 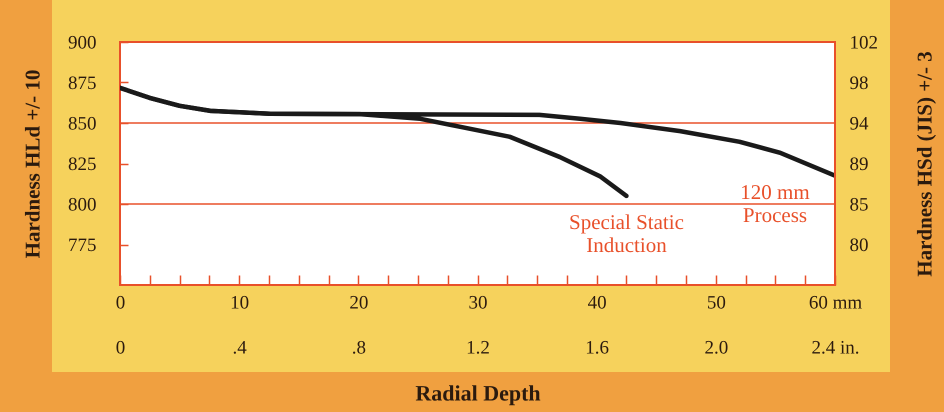 I want to click on y-tick-label: 850, so click(x=82, y=124).